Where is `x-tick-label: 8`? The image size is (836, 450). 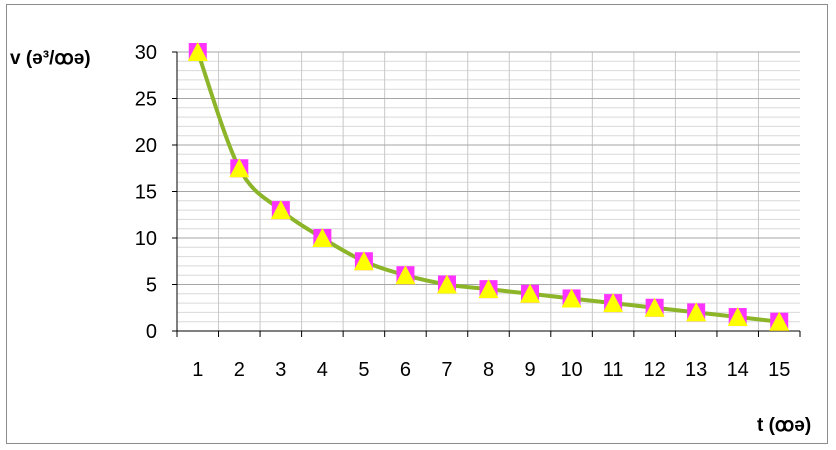 x-tick-label: 8 is located at coordinates (488, 370).